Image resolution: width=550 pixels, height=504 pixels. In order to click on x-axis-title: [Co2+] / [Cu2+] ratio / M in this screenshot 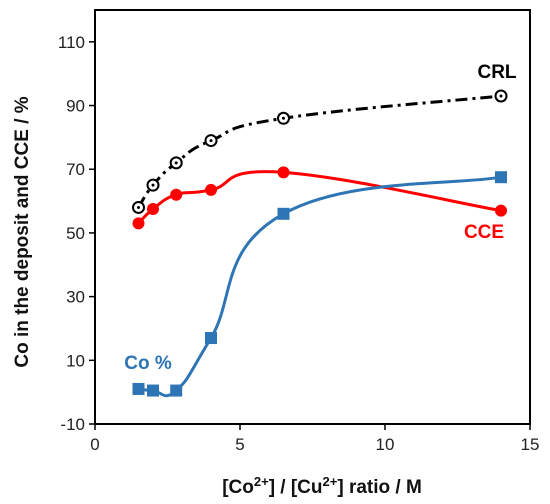, I will do `click(322, 486)`.